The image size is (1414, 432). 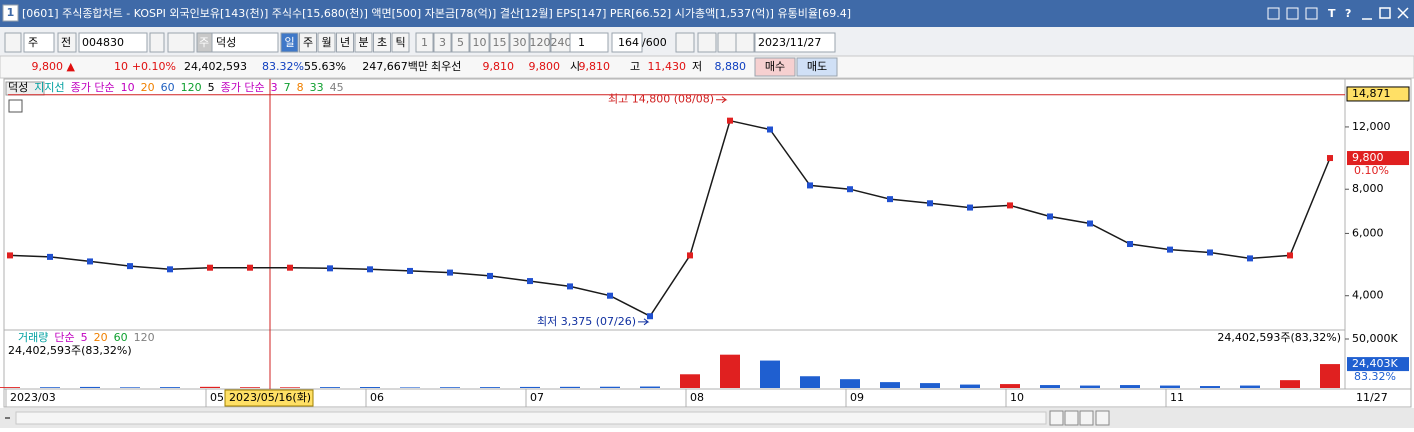 What do you see at coordinates (561, 42) in the screenshot?
I see `interval: 240` at bounding box center [561, 42].